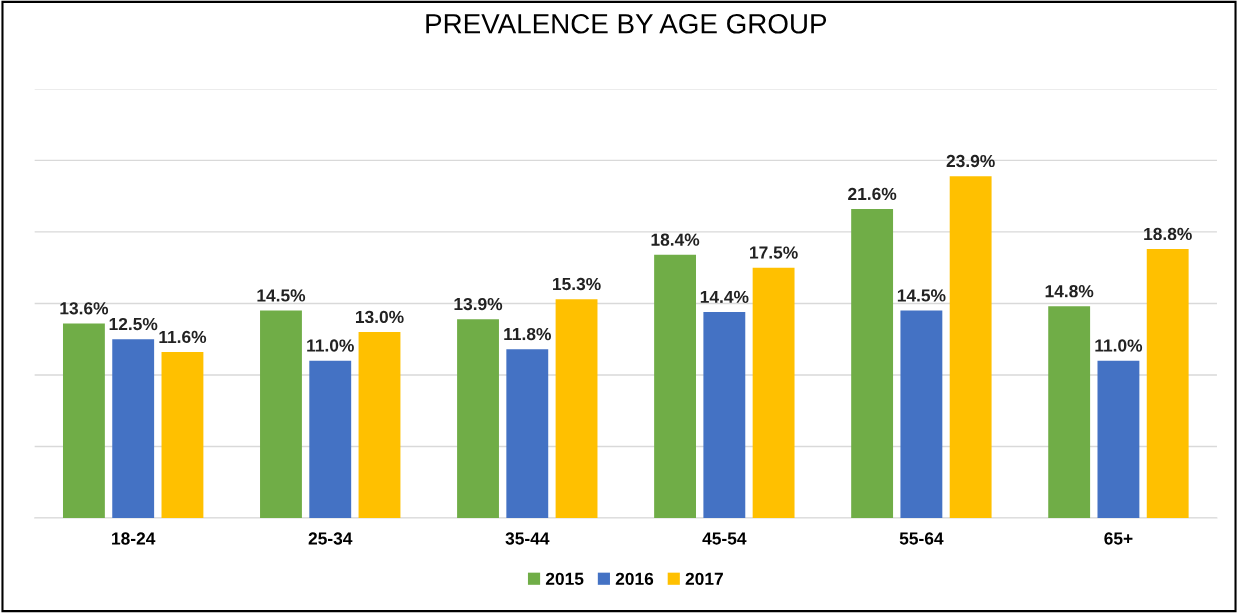 This screenshot has height=613, width=1238. Describe the element at coordinates (1118, 538) in the screenshot. I see `x-tick-label: 65+` at that location.